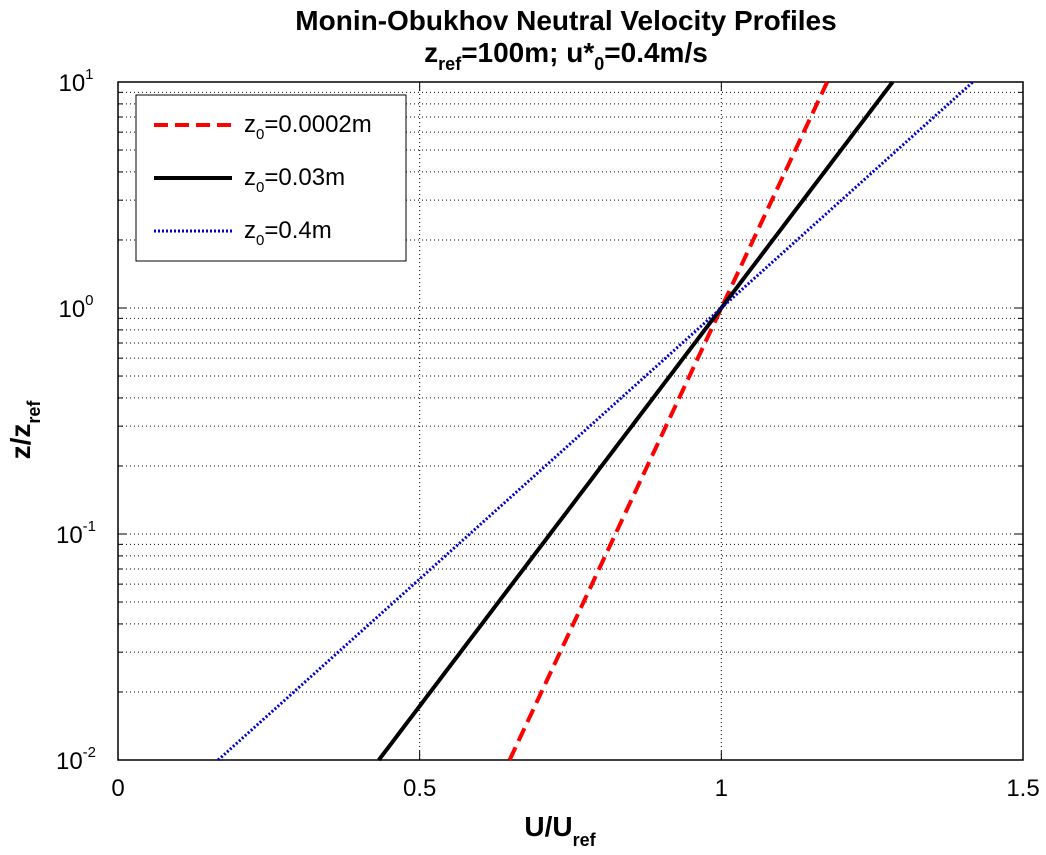 This screenshot has width=1046, height=855. I want to click on x-tick-label: 0, so click(117, 788).